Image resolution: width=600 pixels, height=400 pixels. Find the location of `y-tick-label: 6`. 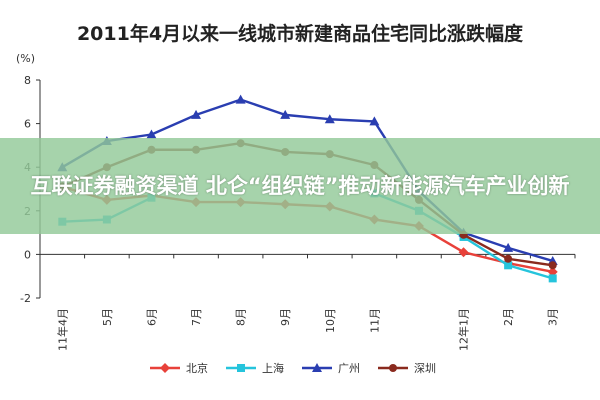

y-tick-label: 6 is located at coordinates (27, 124).